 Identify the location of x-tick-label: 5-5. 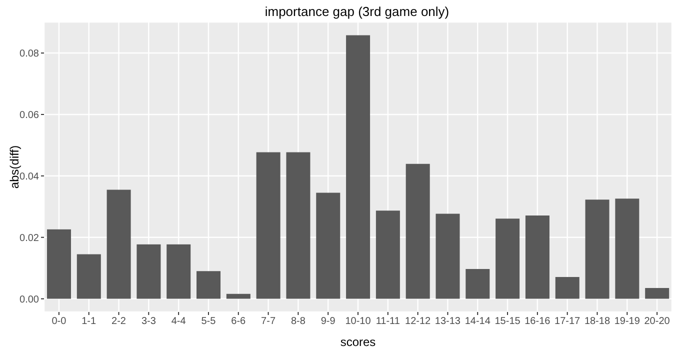
(208, 322).